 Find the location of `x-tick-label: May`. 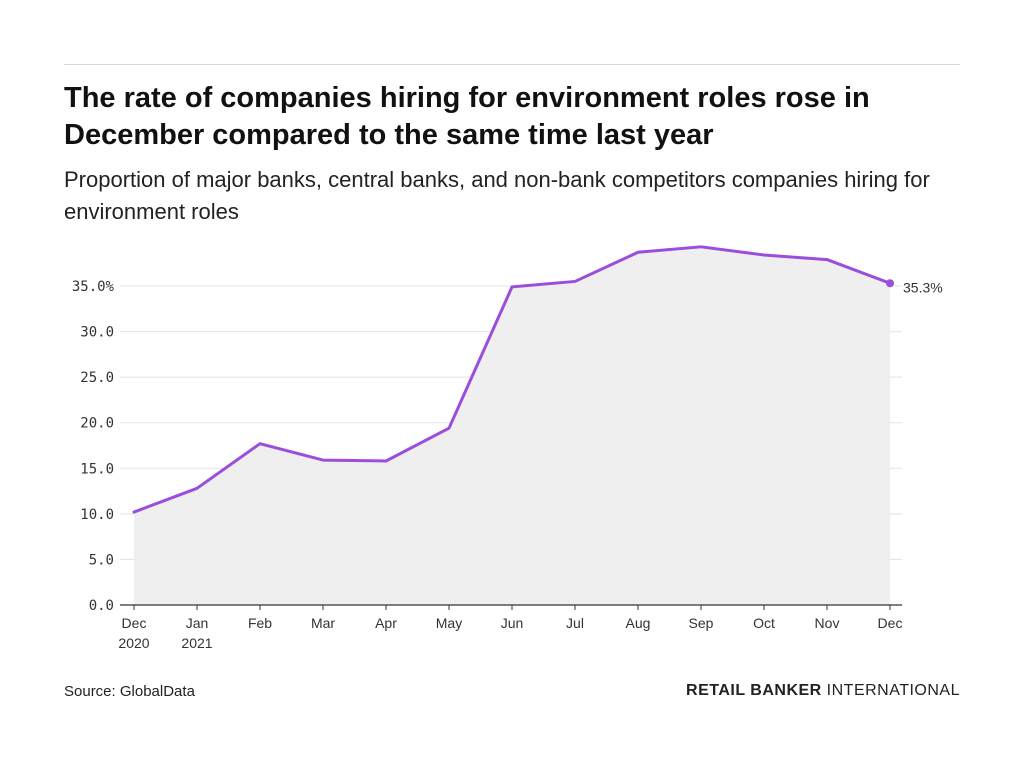

x-tick-label: May is located at coordinates (449, 623).